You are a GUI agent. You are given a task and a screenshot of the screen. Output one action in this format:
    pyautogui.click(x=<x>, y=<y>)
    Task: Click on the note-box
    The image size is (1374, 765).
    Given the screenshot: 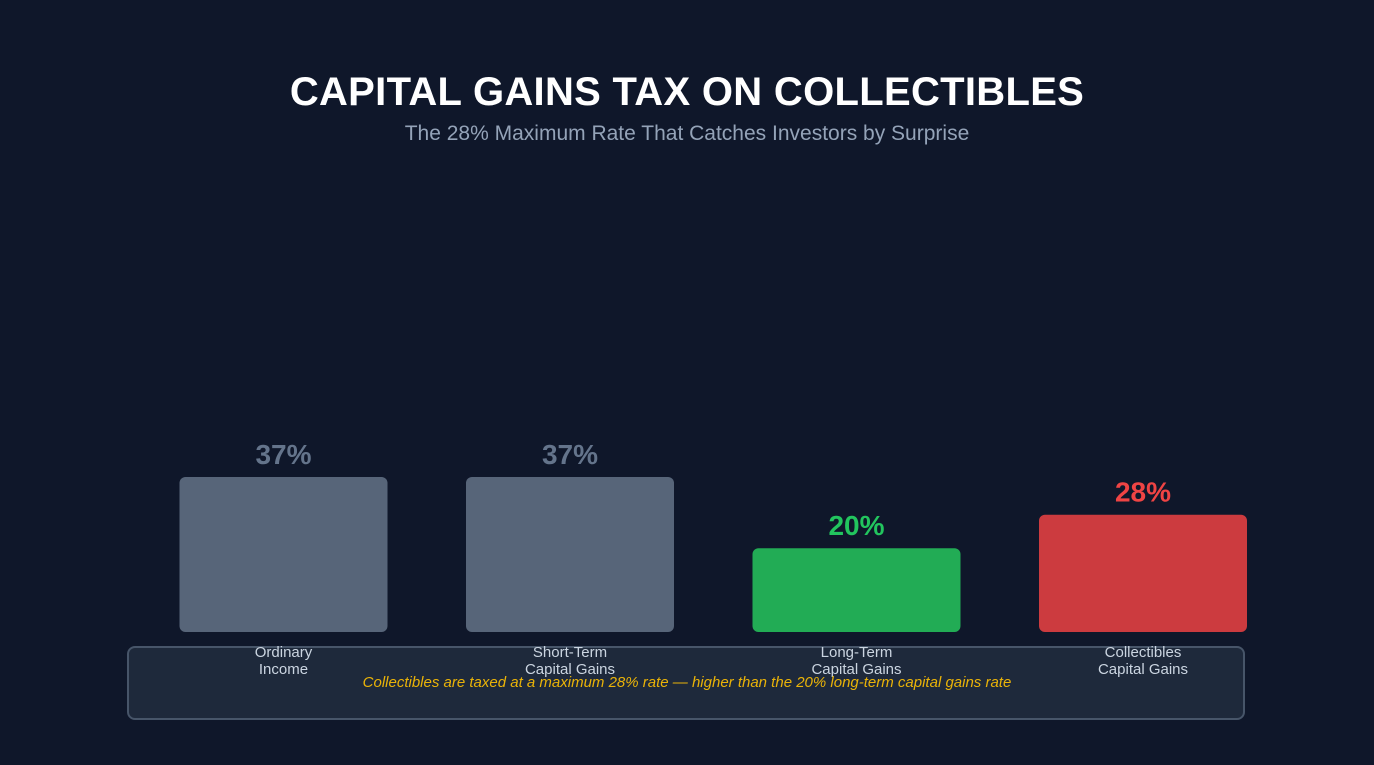 What is the action you would take?
    pyautogui.click(x=686, y=683)
    